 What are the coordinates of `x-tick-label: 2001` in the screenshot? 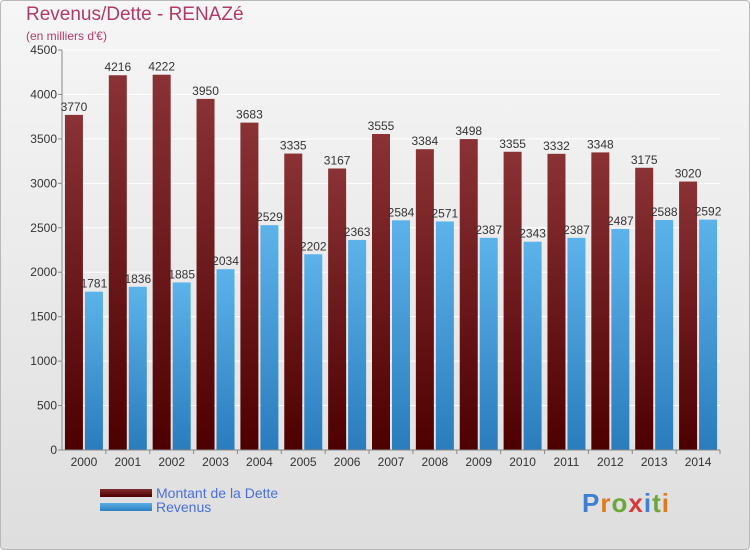 It's located at (127, 462).